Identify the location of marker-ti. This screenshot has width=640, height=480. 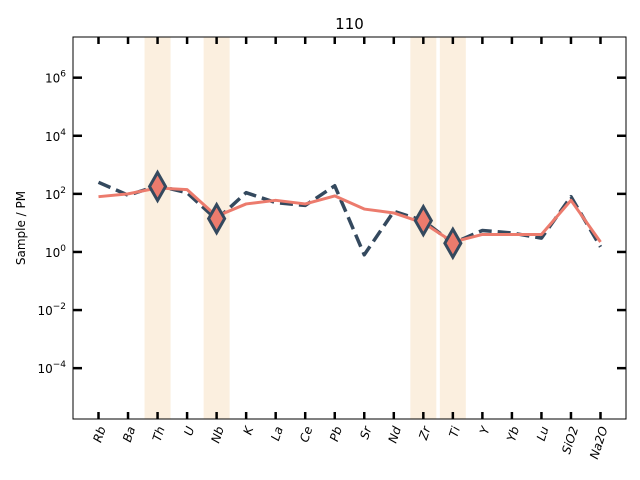
(453, 243).